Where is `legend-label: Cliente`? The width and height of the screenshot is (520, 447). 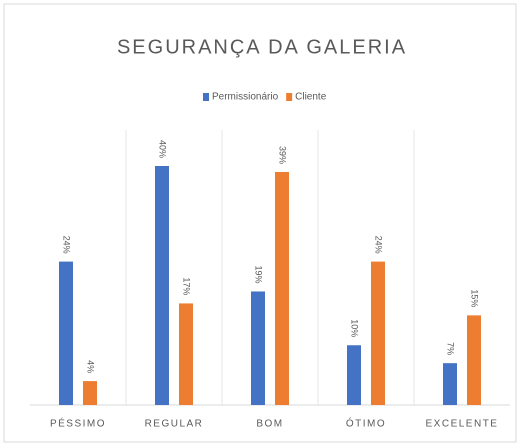
legend-label: Cliente is located at coordinates (311, 97).